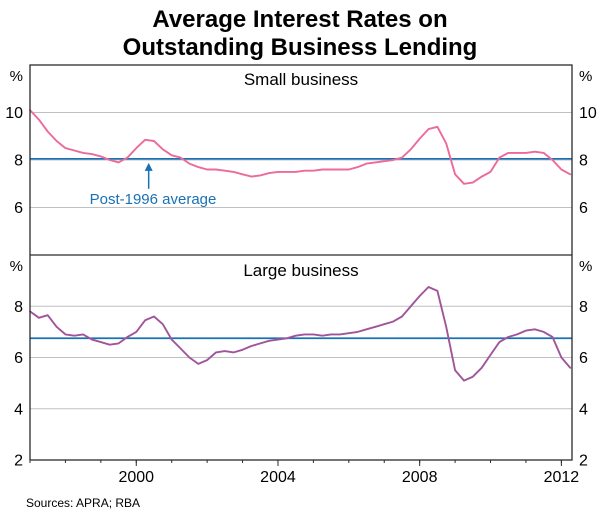 Image resolution: width=600 pixels, height=517 pixels. Describe the element at coordinates (420, 477) in the screenshot. I see `svg-text: 2008` at that location.